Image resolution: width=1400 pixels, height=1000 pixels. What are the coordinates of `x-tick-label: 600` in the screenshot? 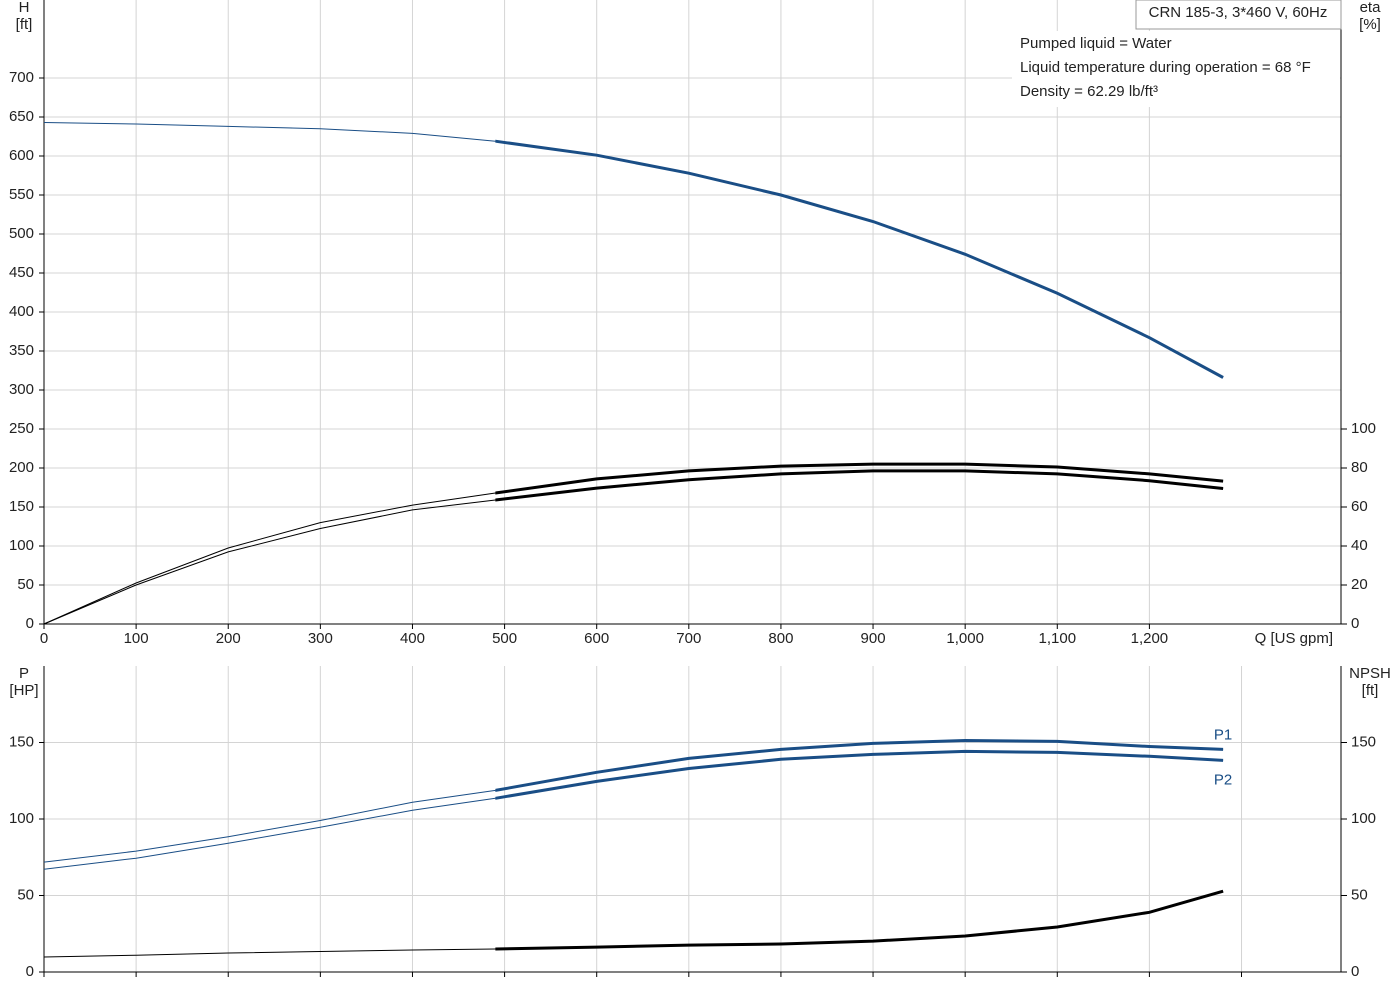 It's located at (596, 638).